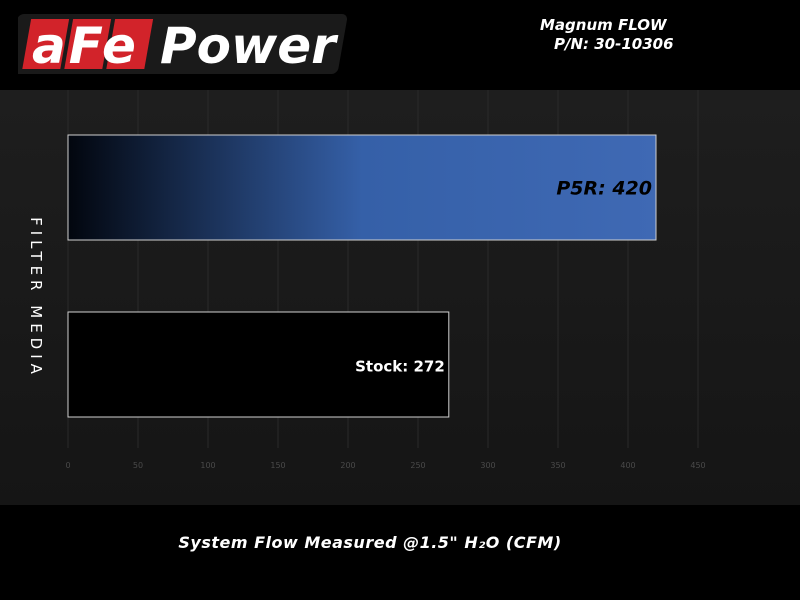  Describe the element at coordinates (487, 465) in the screenshot. I see `x-tick-label: 300` at that location.